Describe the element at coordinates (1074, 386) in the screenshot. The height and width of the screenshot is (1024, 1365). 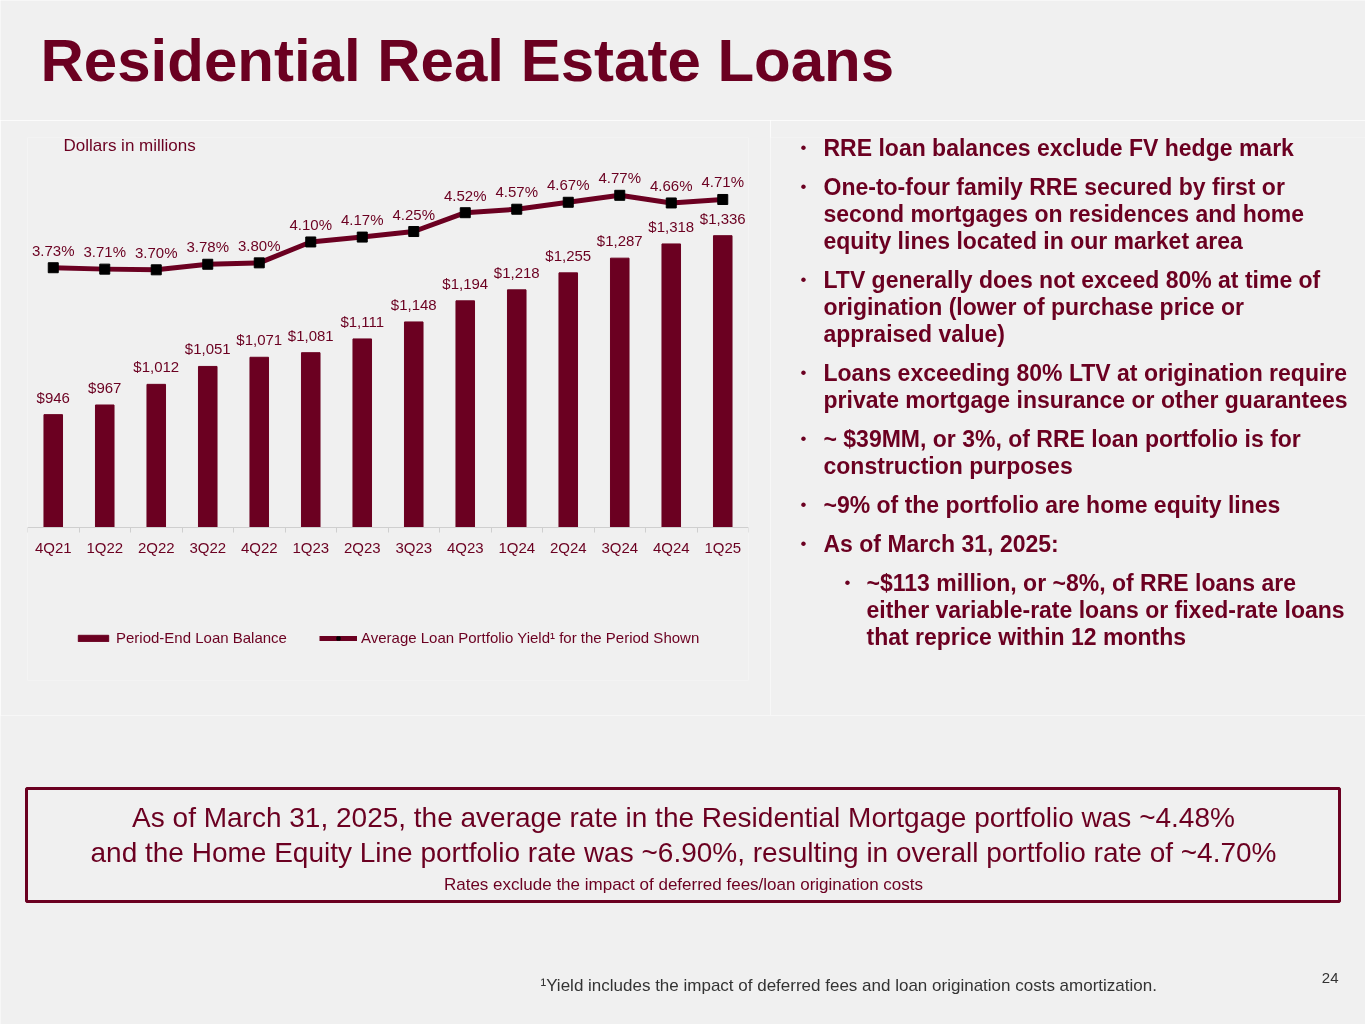
I see `text: • Loans exceeding 80% LTV at origination require private mortgage insurance or other guarantees` at that location.